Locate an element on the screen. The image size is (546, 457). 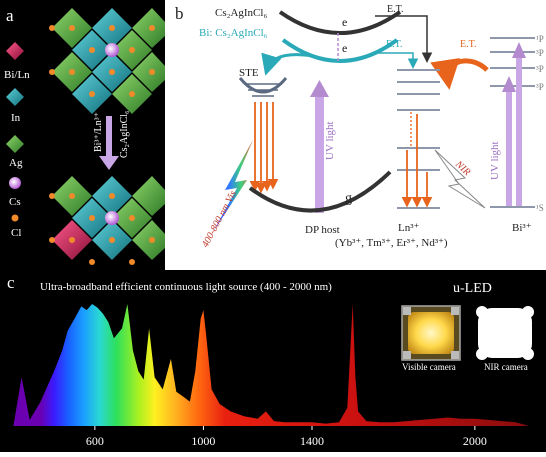
ag-octahedron-icon is located at coordinates (15, 144).